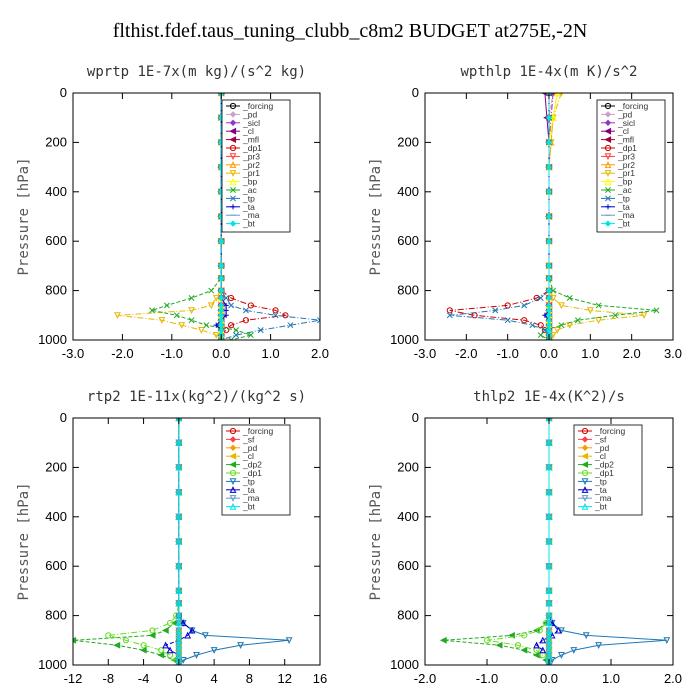 This screenshot has width=700, height=700. What do you see at coordinates (252, 465) in the screenshot?
I see `legend-label: _dp2` at bounding box center [252, 465].